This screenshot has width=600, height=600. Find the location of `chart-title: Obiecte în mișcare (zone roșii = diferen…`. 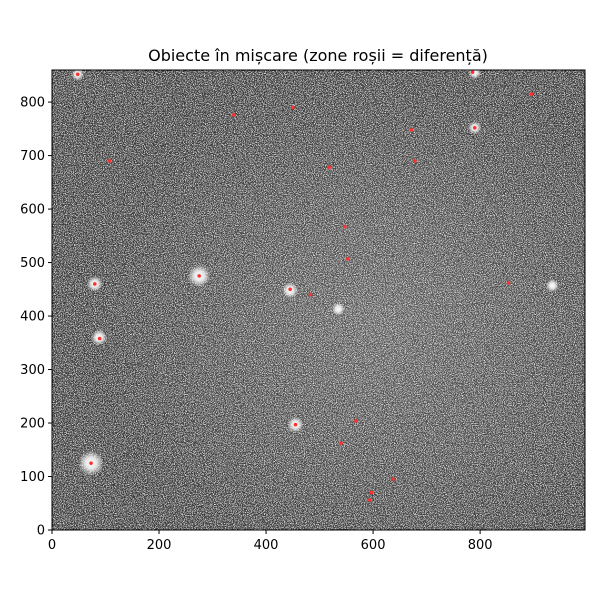

chart-title: Obiecte în mișcare (zone roșii = diferen… is located at coordinates (318, 55).